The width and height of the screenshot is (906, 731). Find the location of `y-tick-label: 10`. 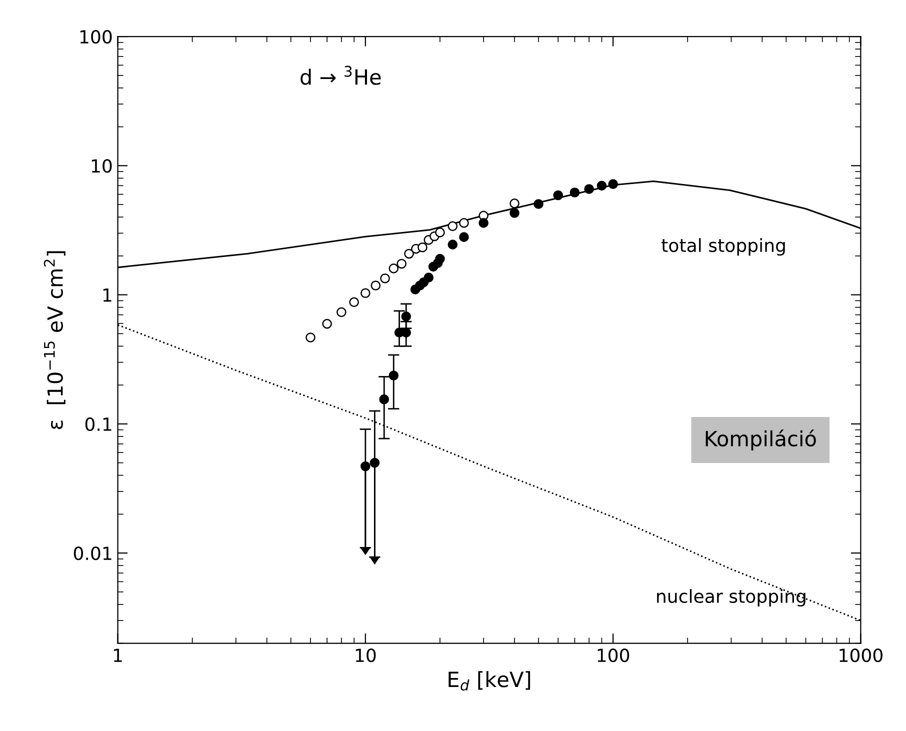

y-tick-label: 10 is located at coordinates (102, 166).